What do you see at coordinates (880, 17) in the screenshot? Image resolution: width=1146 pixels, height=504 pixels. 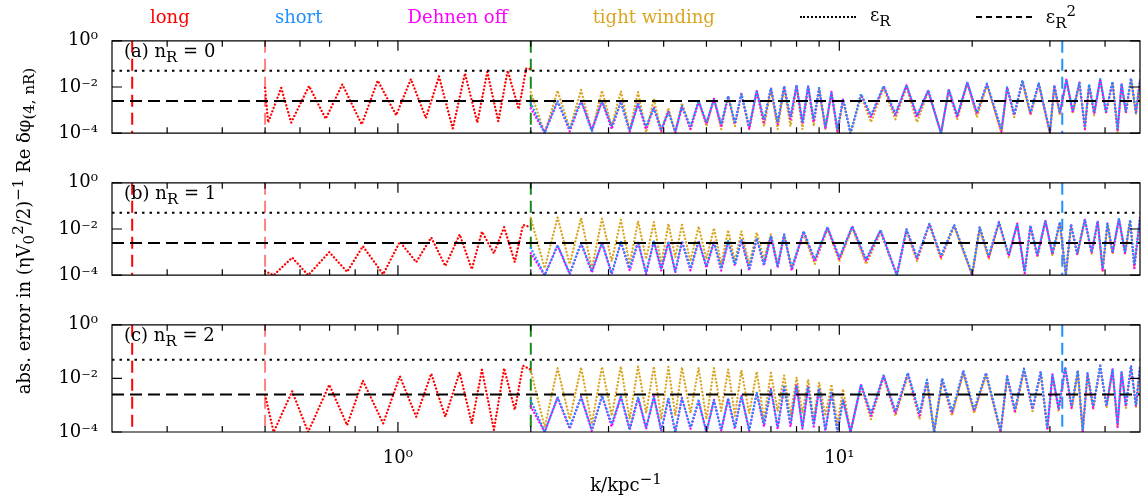 I see `legend-label: ε$_{R}$` at bounding box center [880, 17].